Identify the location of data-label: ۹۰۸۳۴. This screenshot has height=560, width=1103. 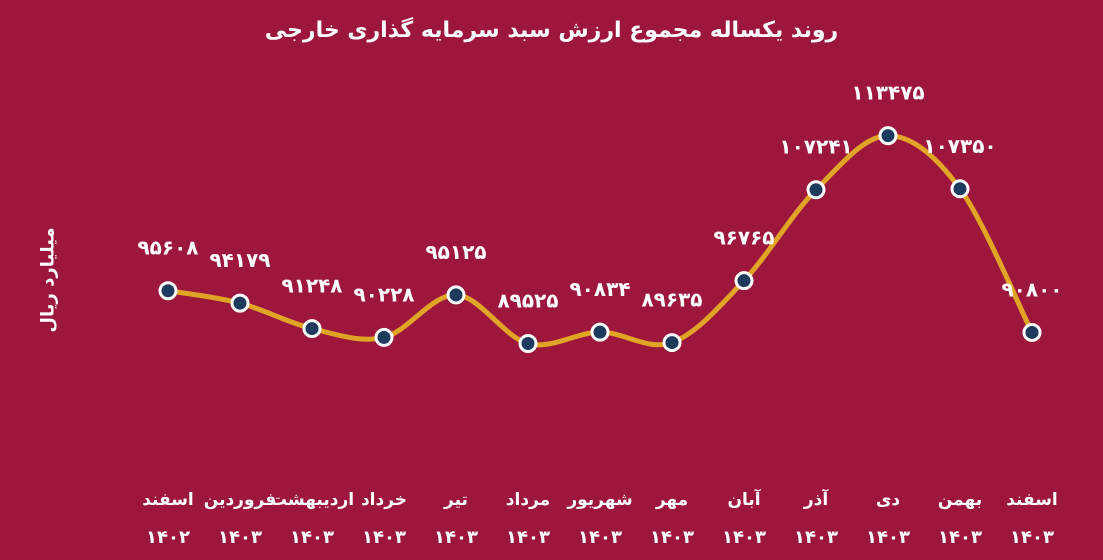
(599, 289).